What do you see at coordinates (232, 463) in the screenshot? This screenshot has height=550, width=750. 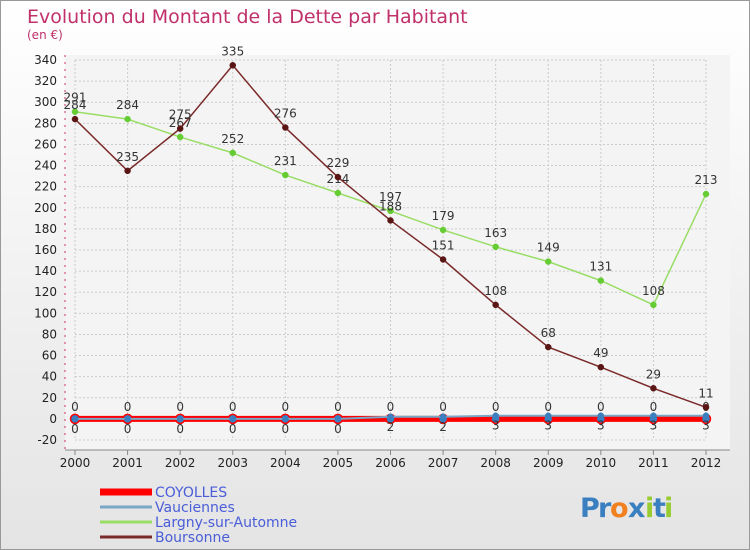 I see `x-tick-label: 2003` at bounding box center [232, 463].